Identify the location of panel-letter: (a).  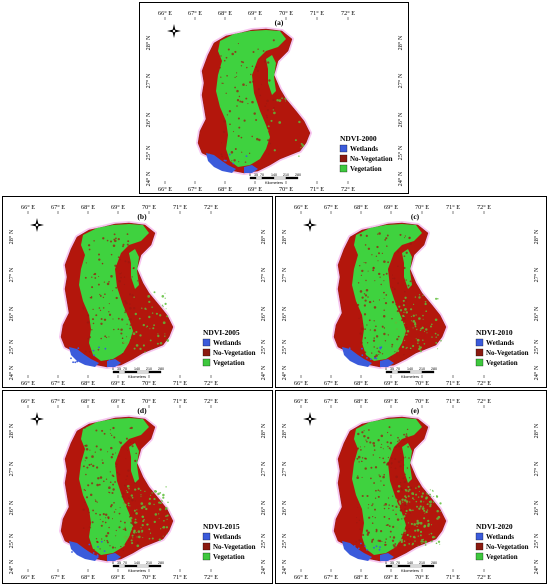
(279, 22).